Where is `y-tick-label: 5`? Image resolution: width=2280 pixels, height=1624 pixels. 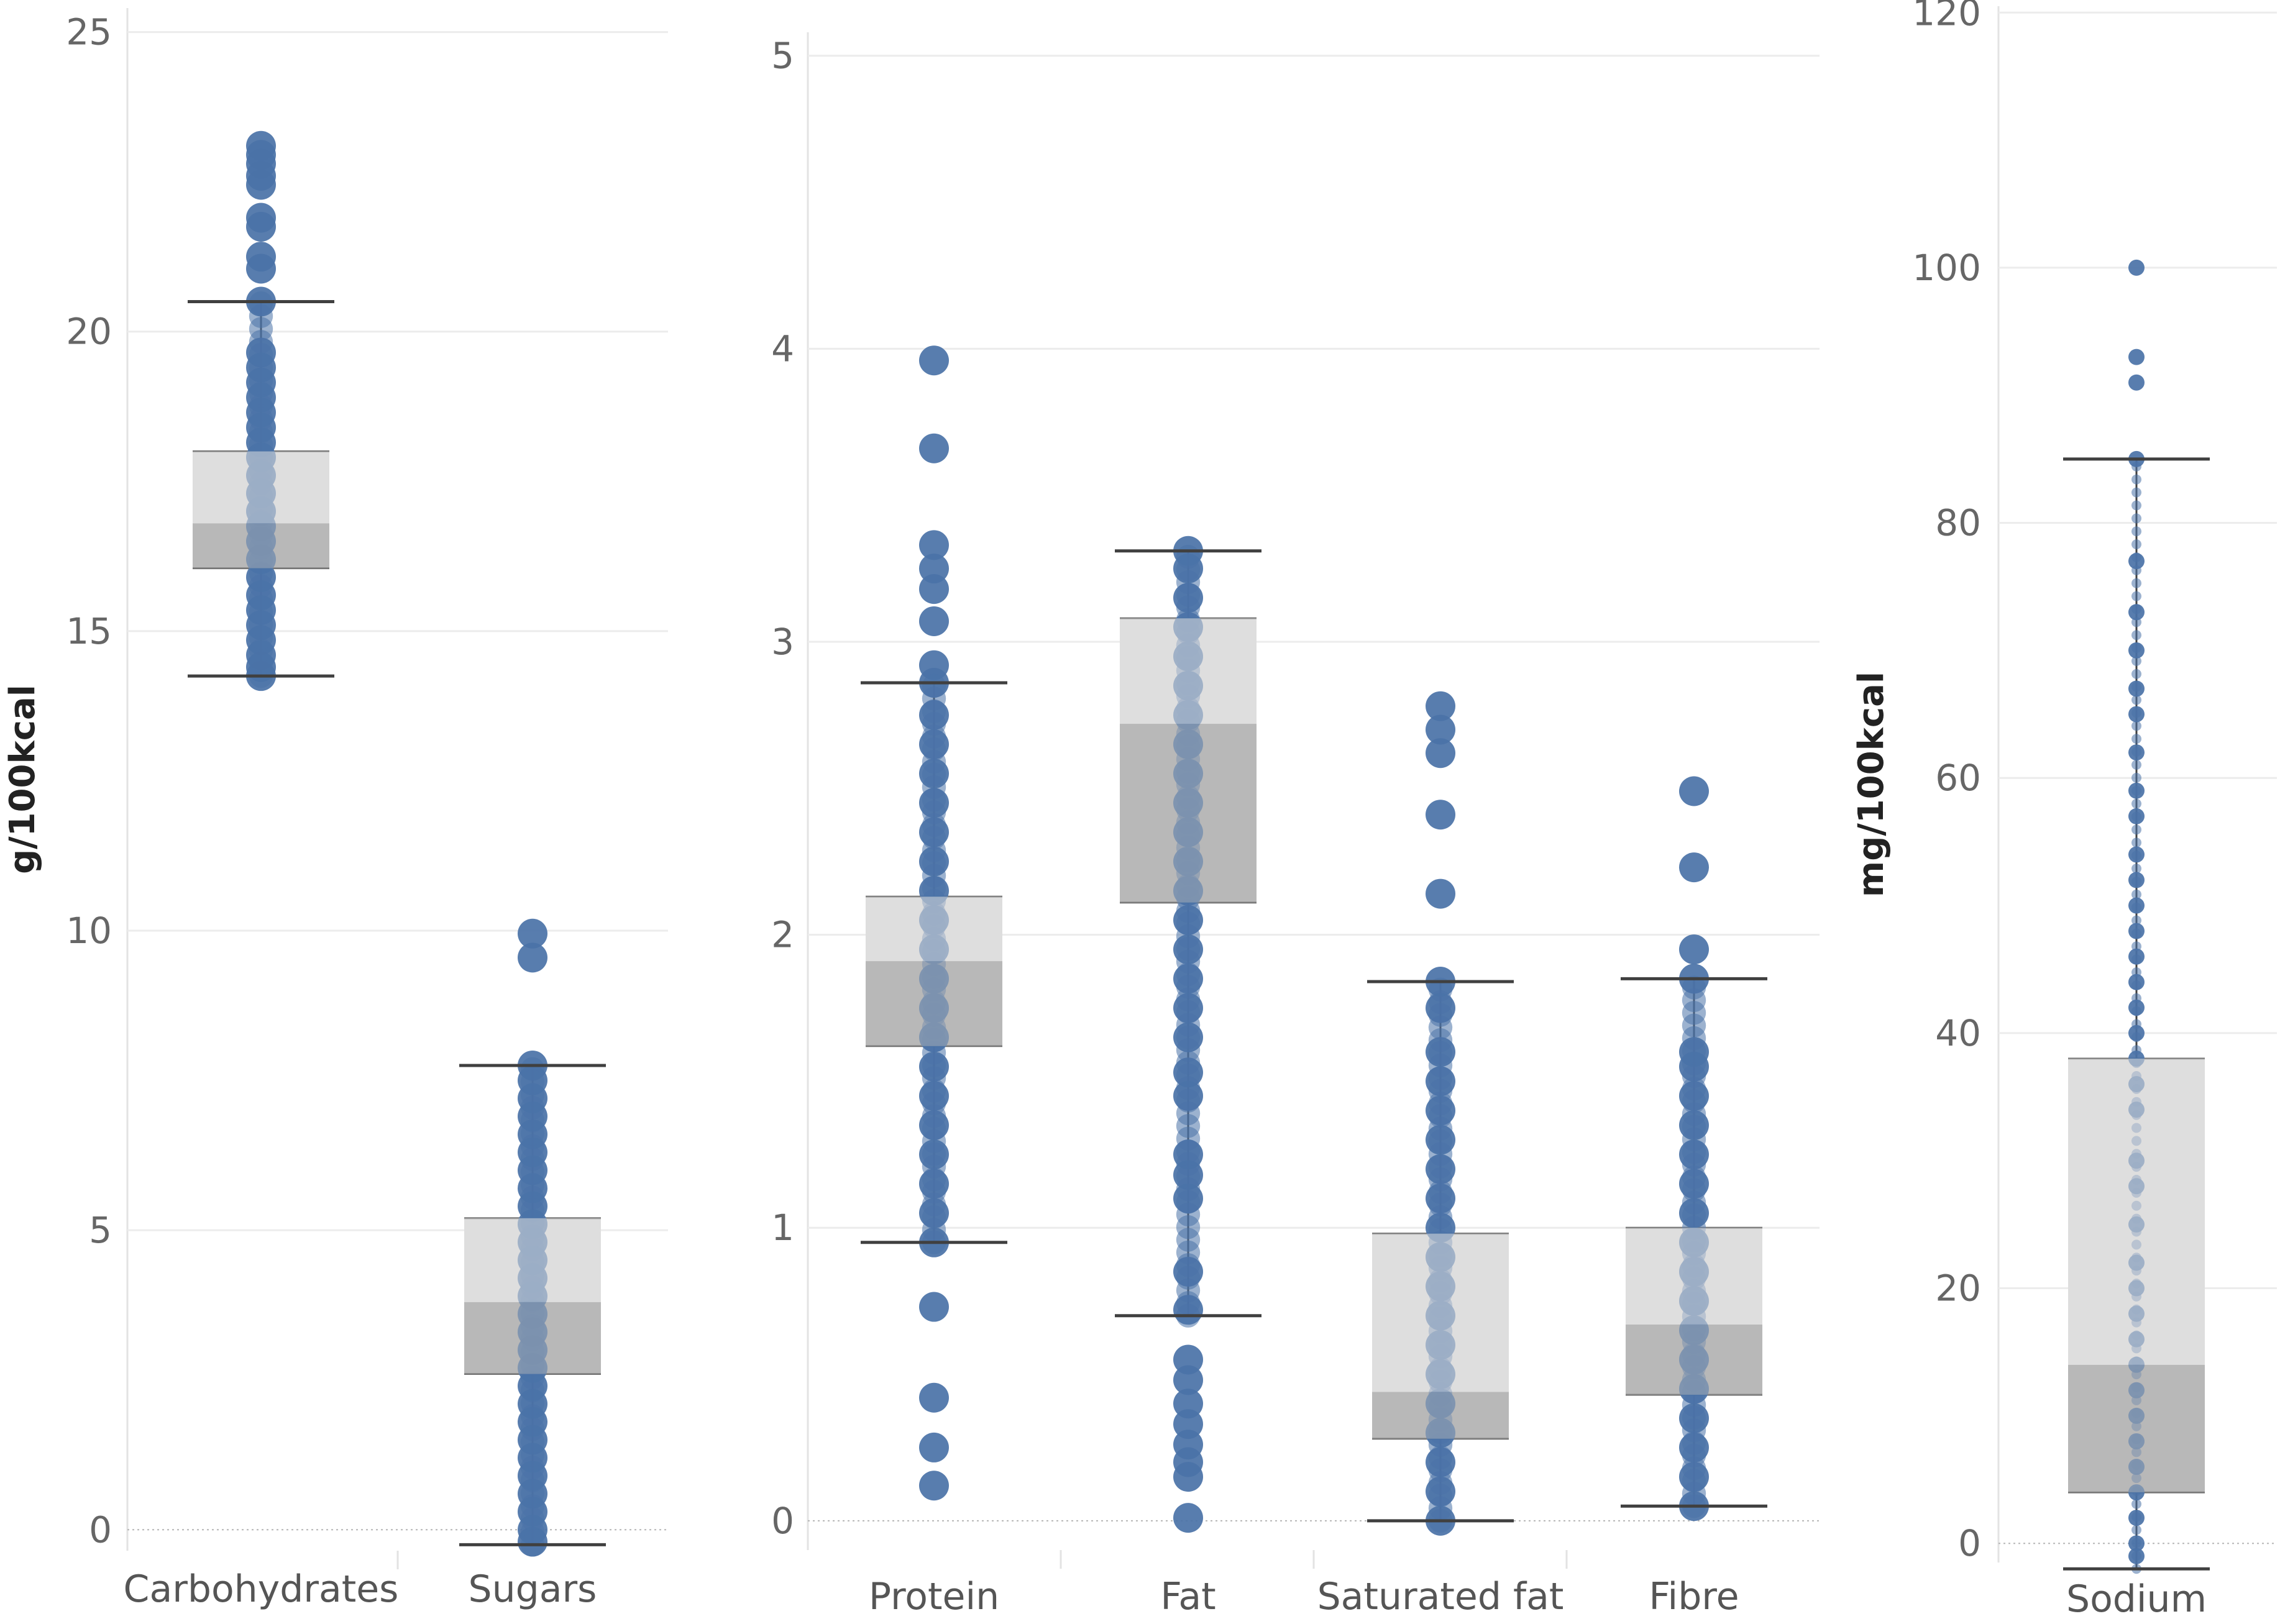
y-tick-label: 5 is located at coordinates (782, 56).